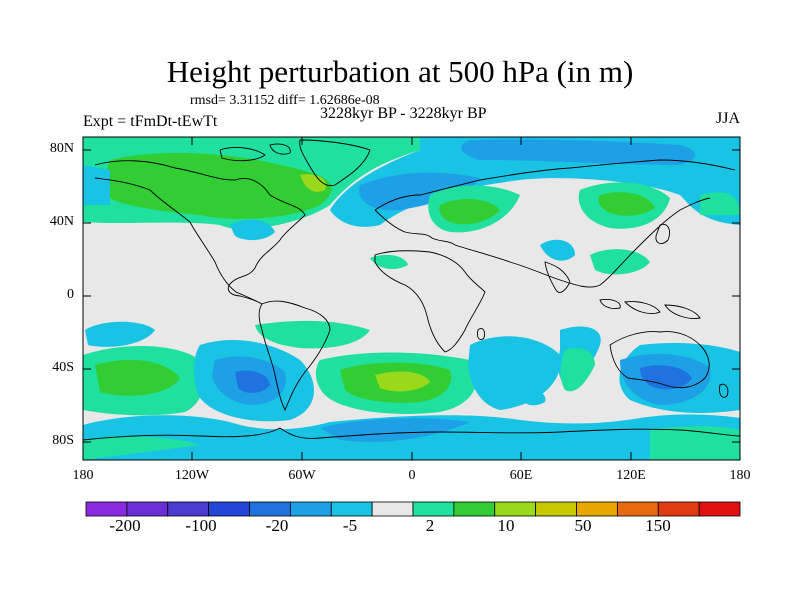  Describe the element at coordinates (61, 221) in the screenshot. I see `lat-label-40n: 40N` at that location.